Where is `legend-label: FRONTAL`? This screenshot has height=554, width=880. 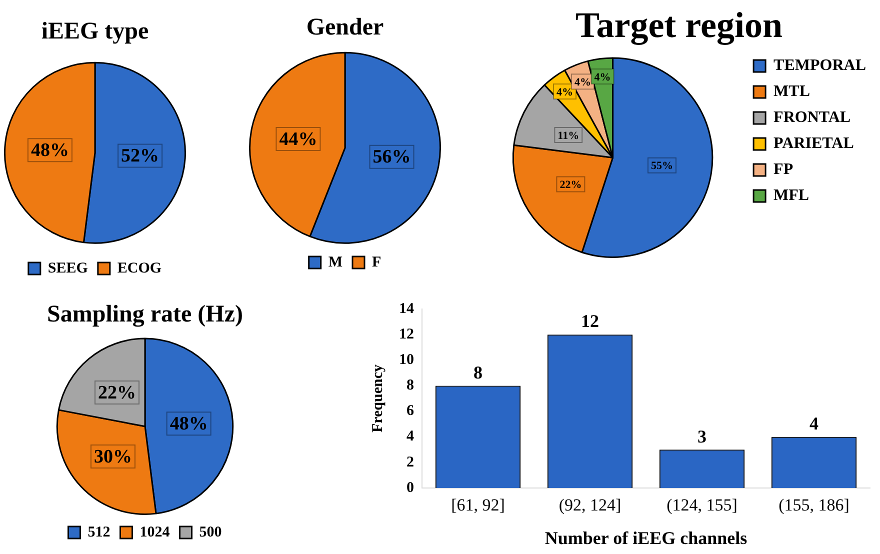 legend-label: FRONTAL is located at coordinates (812, 117).